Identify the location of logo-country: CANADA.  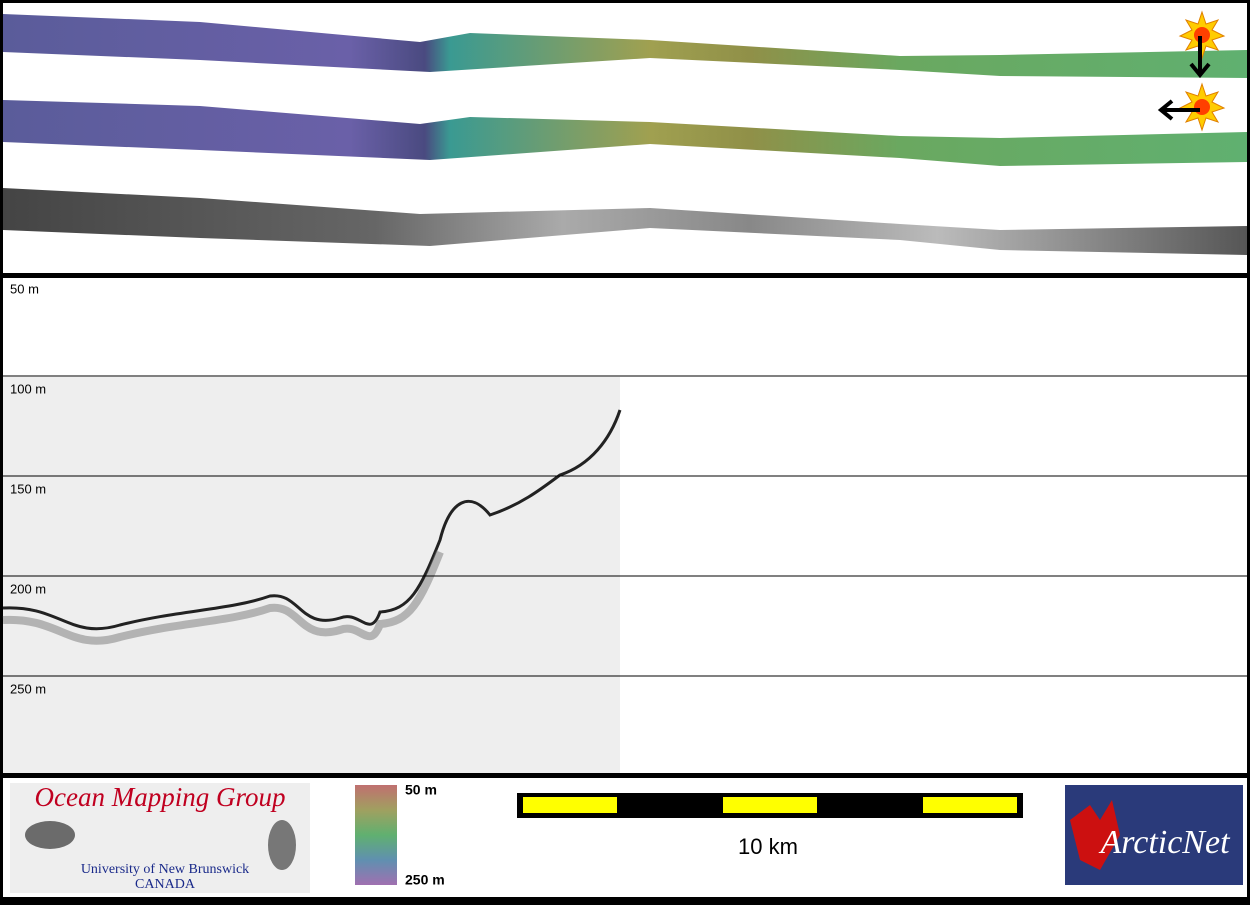
(165, 884).